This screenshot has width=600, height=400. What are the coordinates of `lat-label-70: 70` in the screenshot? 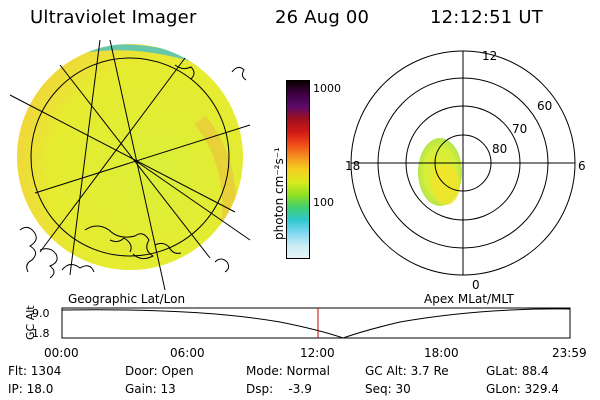 It's located at (519, 129).